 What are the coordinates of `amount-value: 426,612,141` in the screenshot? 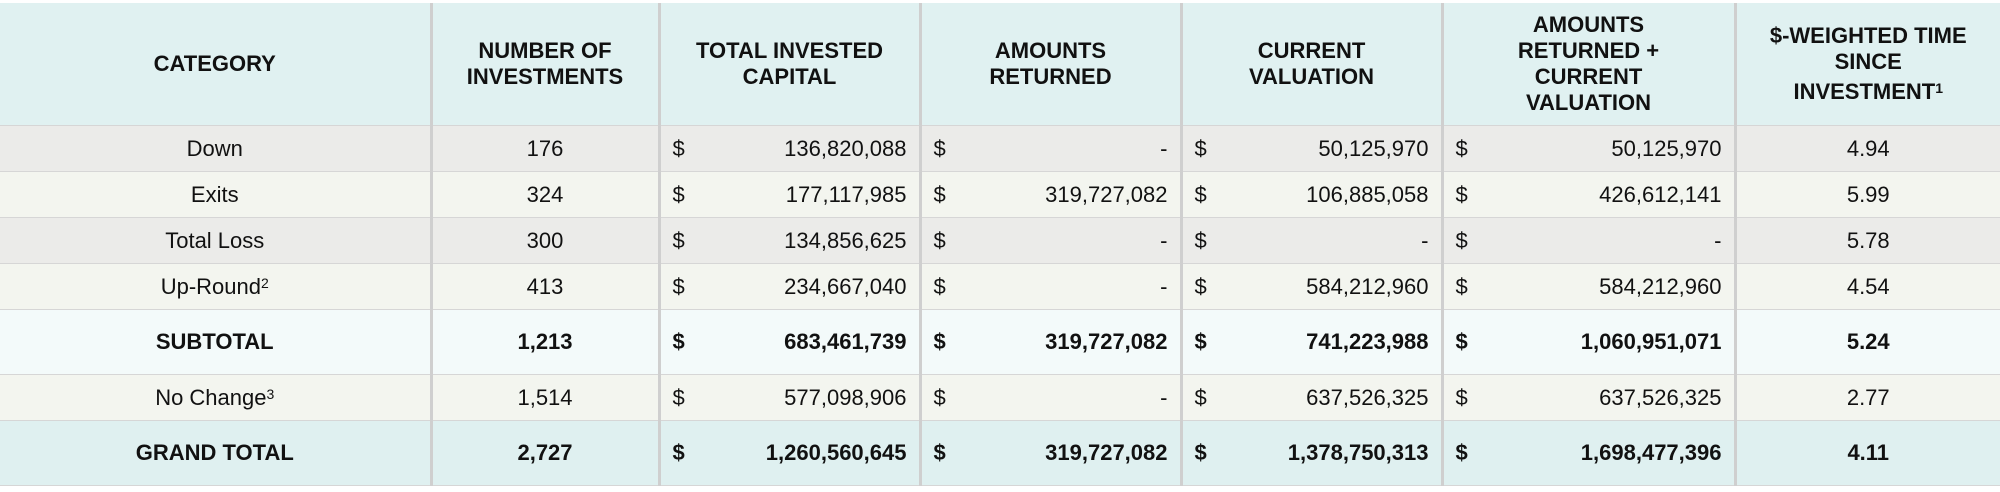 It's located at (1660, 194).